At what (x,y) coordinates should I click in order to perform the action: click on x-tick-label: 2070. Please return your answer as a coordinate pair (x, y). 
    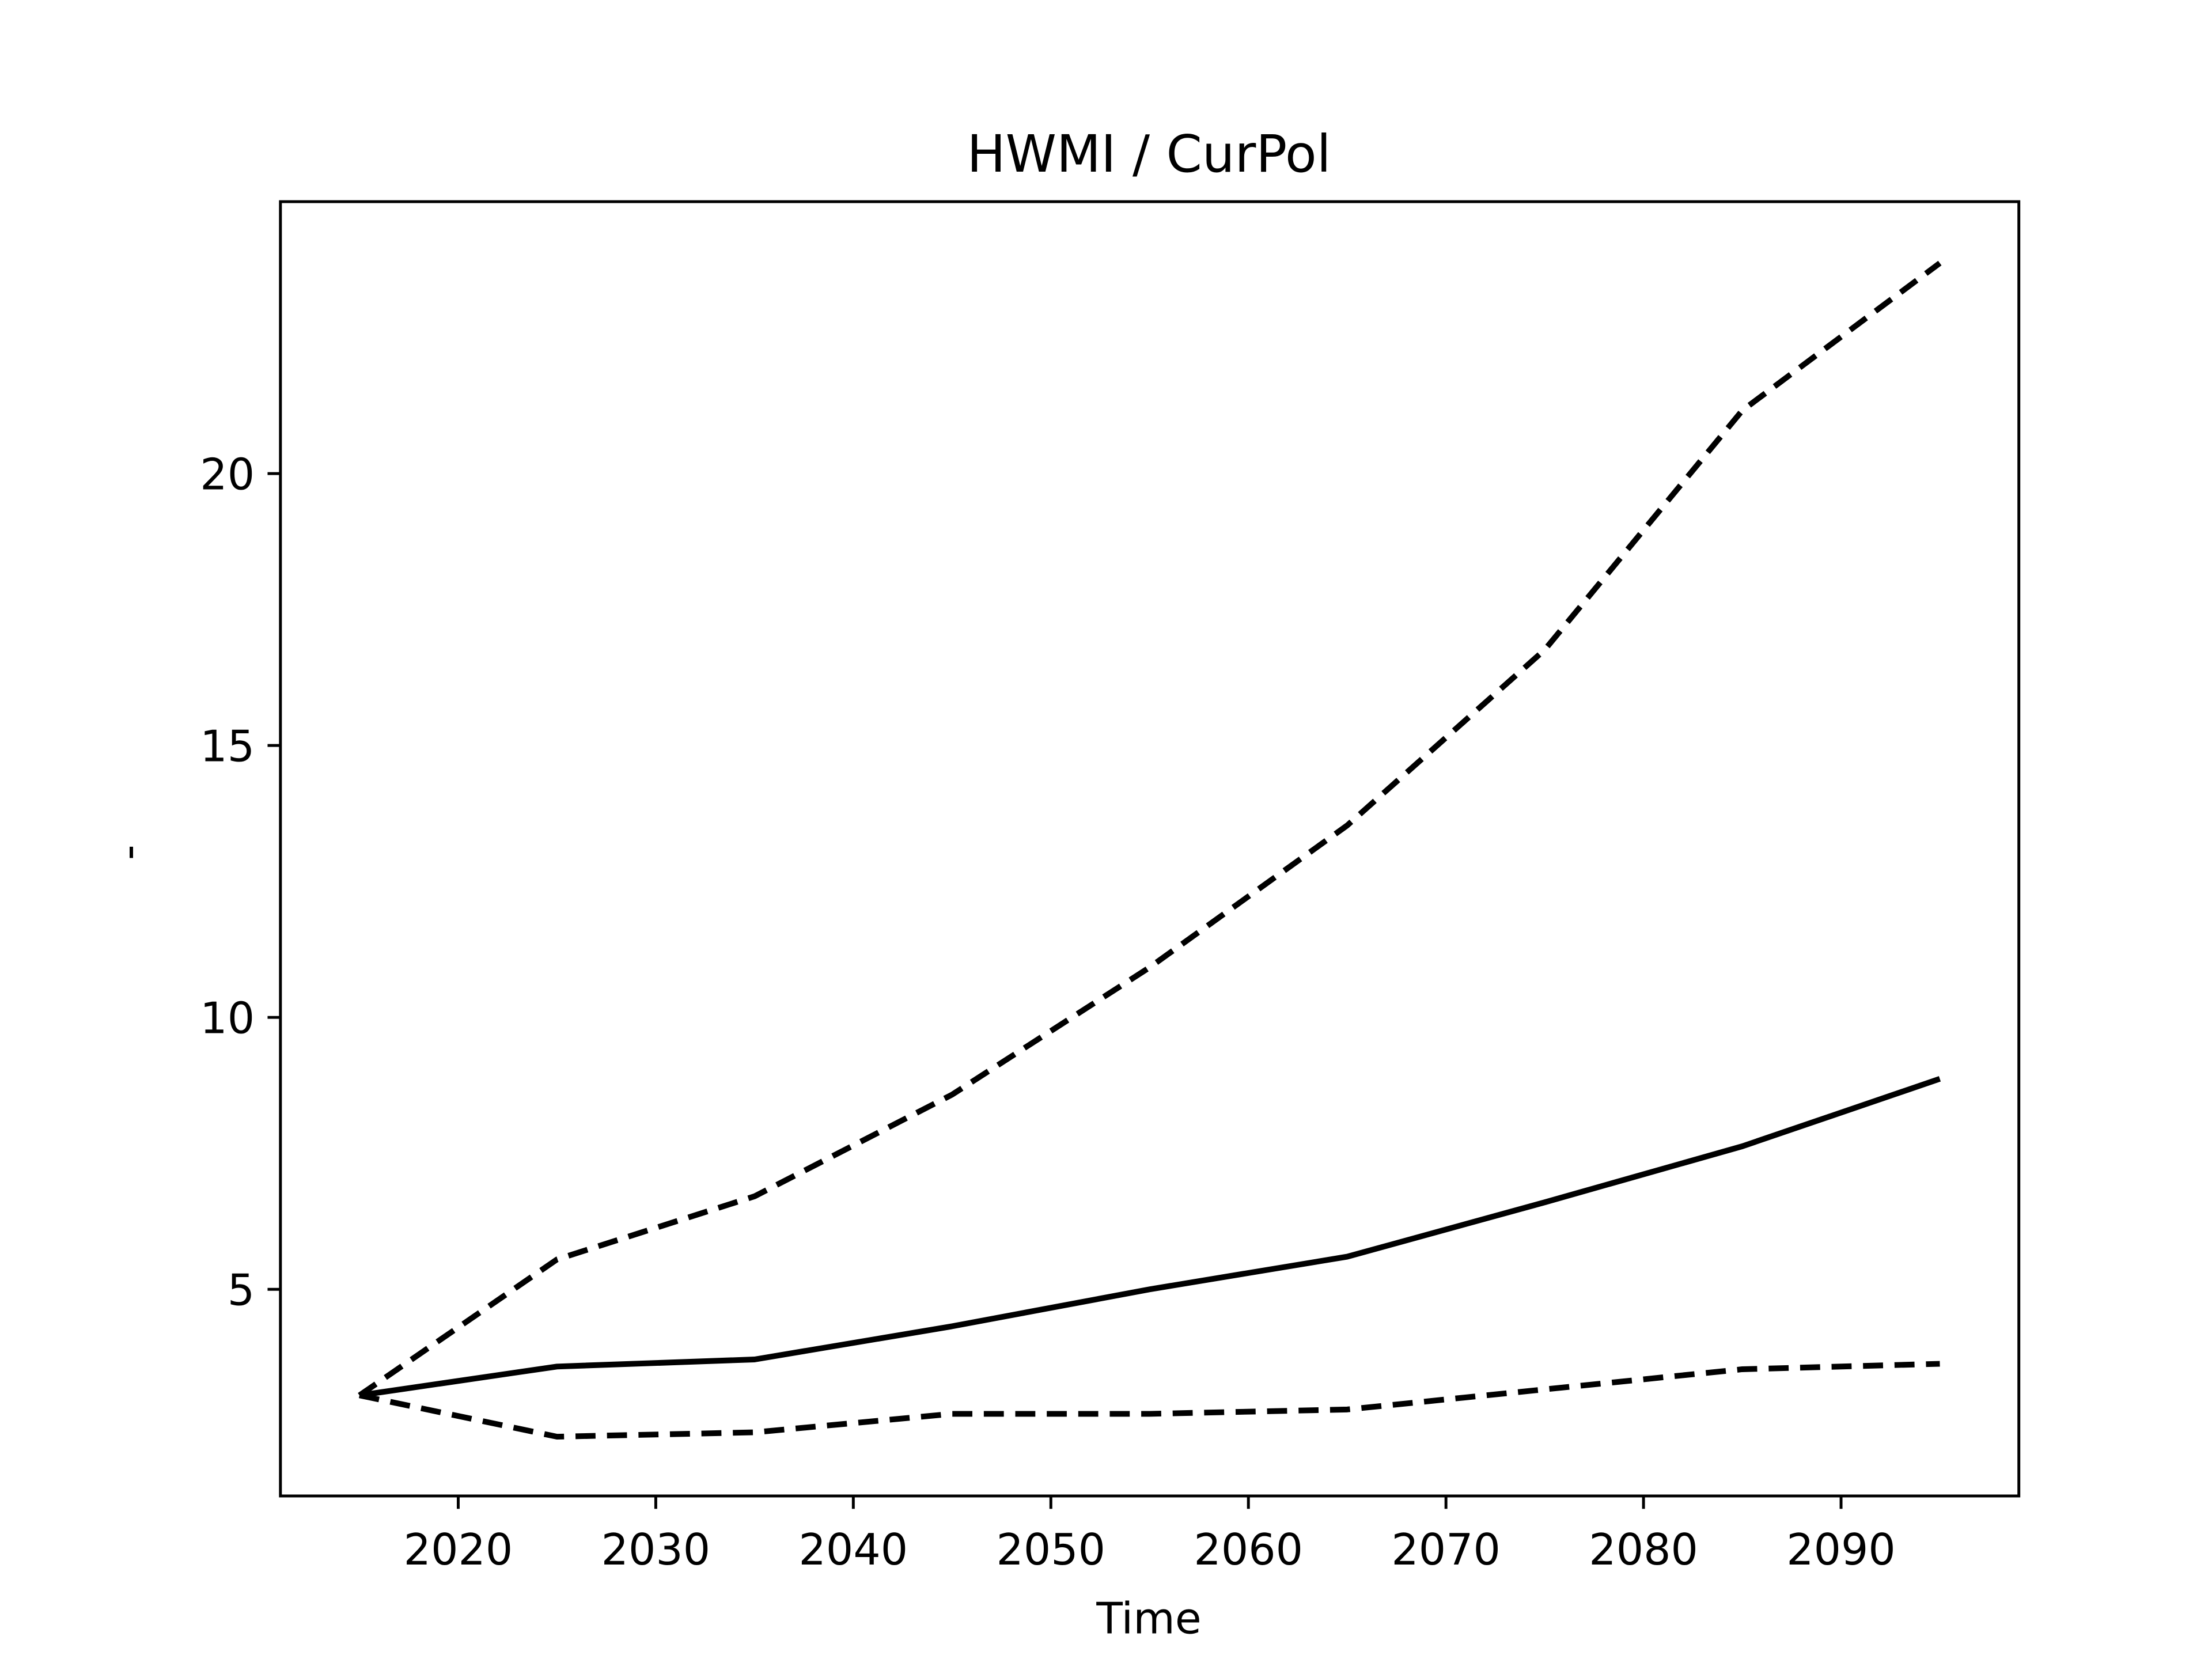
    Looking at the image, I should click on (1446, 1550).